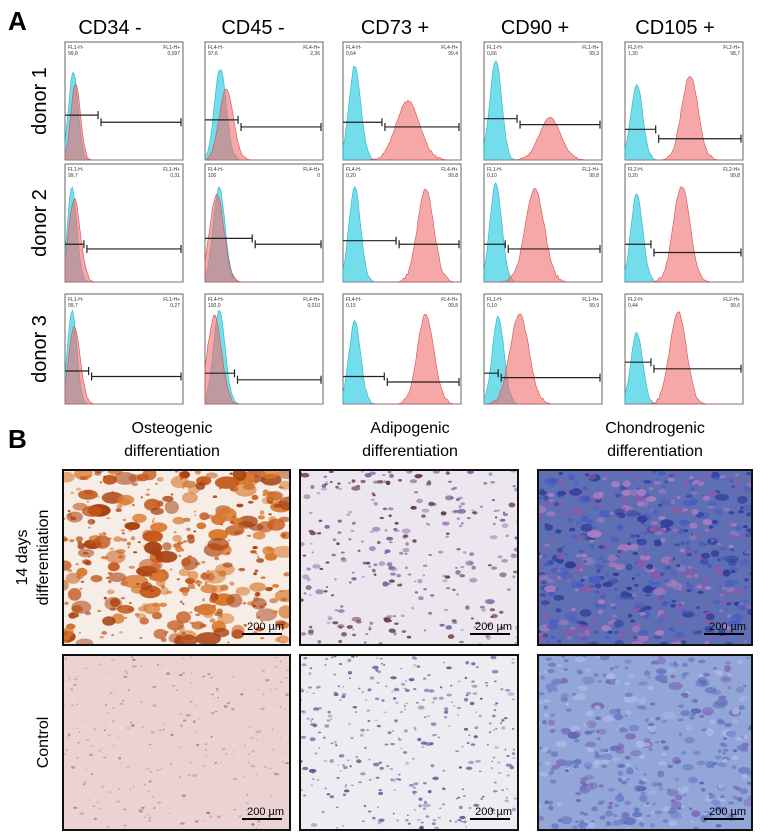  What do you see at coordinates (318, 176) in the screenshot?
I see `gate-value: 0` at bounding box center [318, 176].